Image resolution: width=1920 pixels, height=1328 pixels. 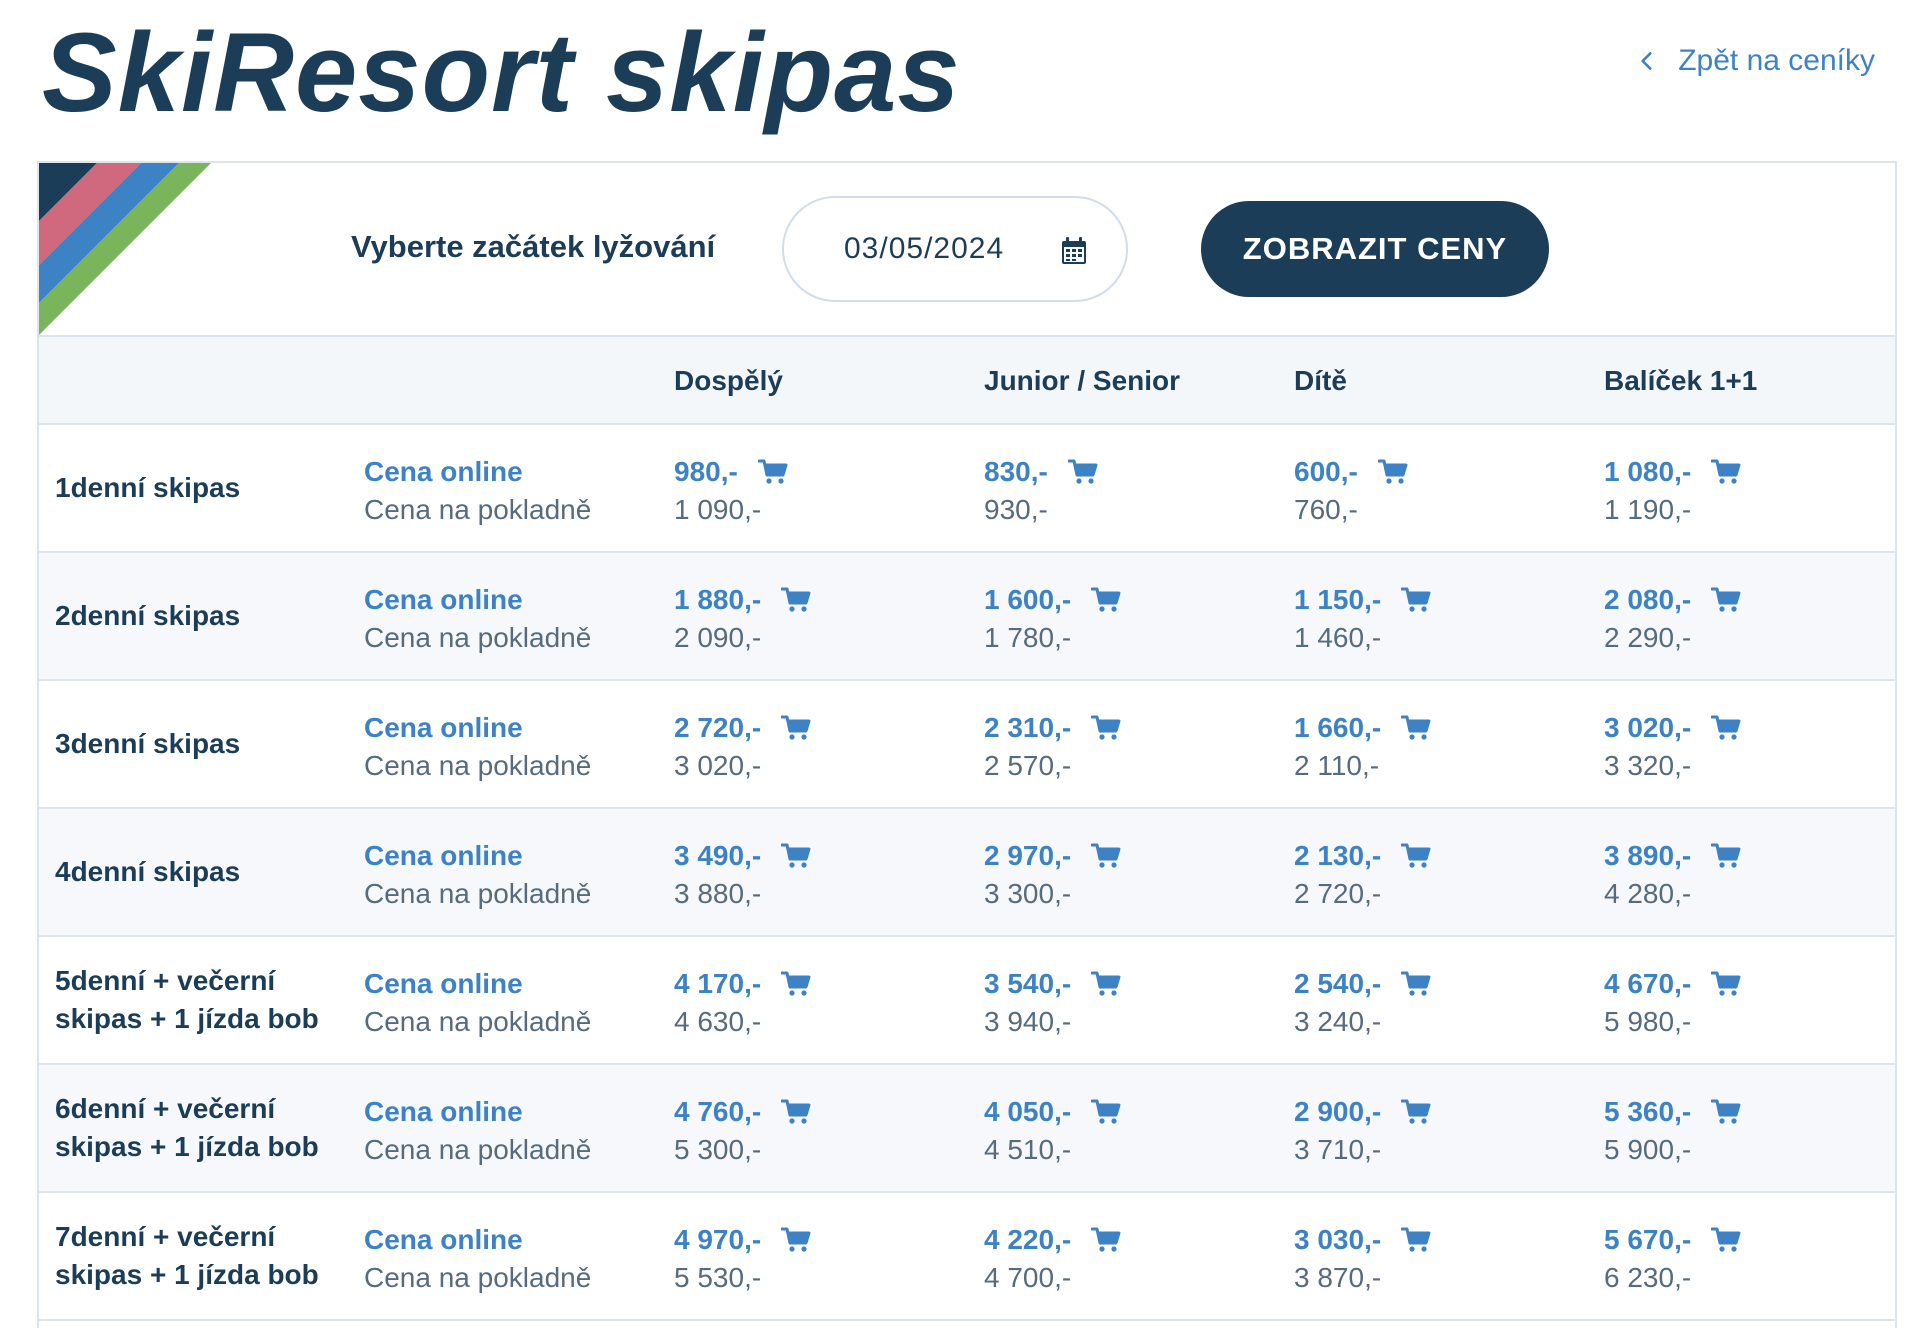 I want to click on price-cell: 2 970,- 3 300,-, so click(x=1052, y=875).